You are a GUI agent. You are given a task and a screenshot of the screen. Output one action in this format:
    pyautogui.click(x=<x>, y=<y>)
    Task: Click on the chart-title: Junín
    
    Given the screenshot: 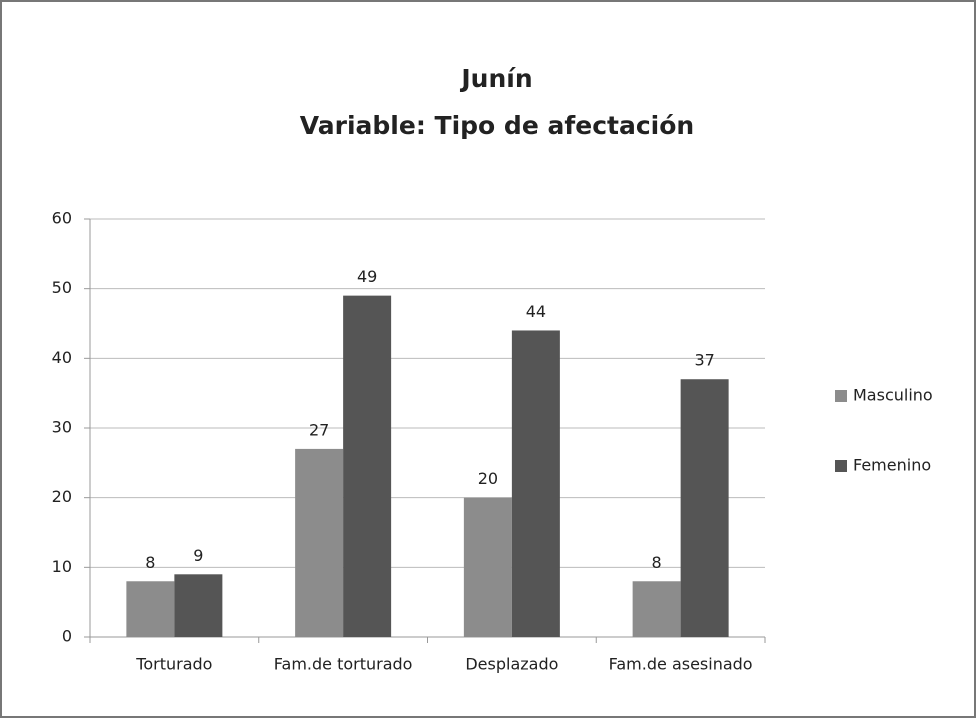 What is the action you would take?
    pyautogui.click(x=495, y=78)
    